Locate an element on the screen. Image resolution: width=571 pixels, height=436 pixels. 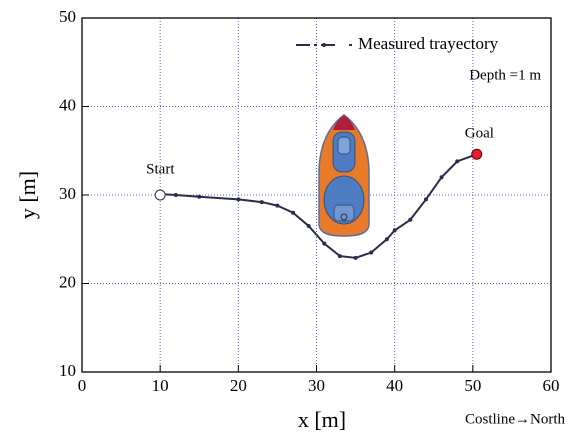
y-tick-label: 50 is located at coordinates (67, 16).